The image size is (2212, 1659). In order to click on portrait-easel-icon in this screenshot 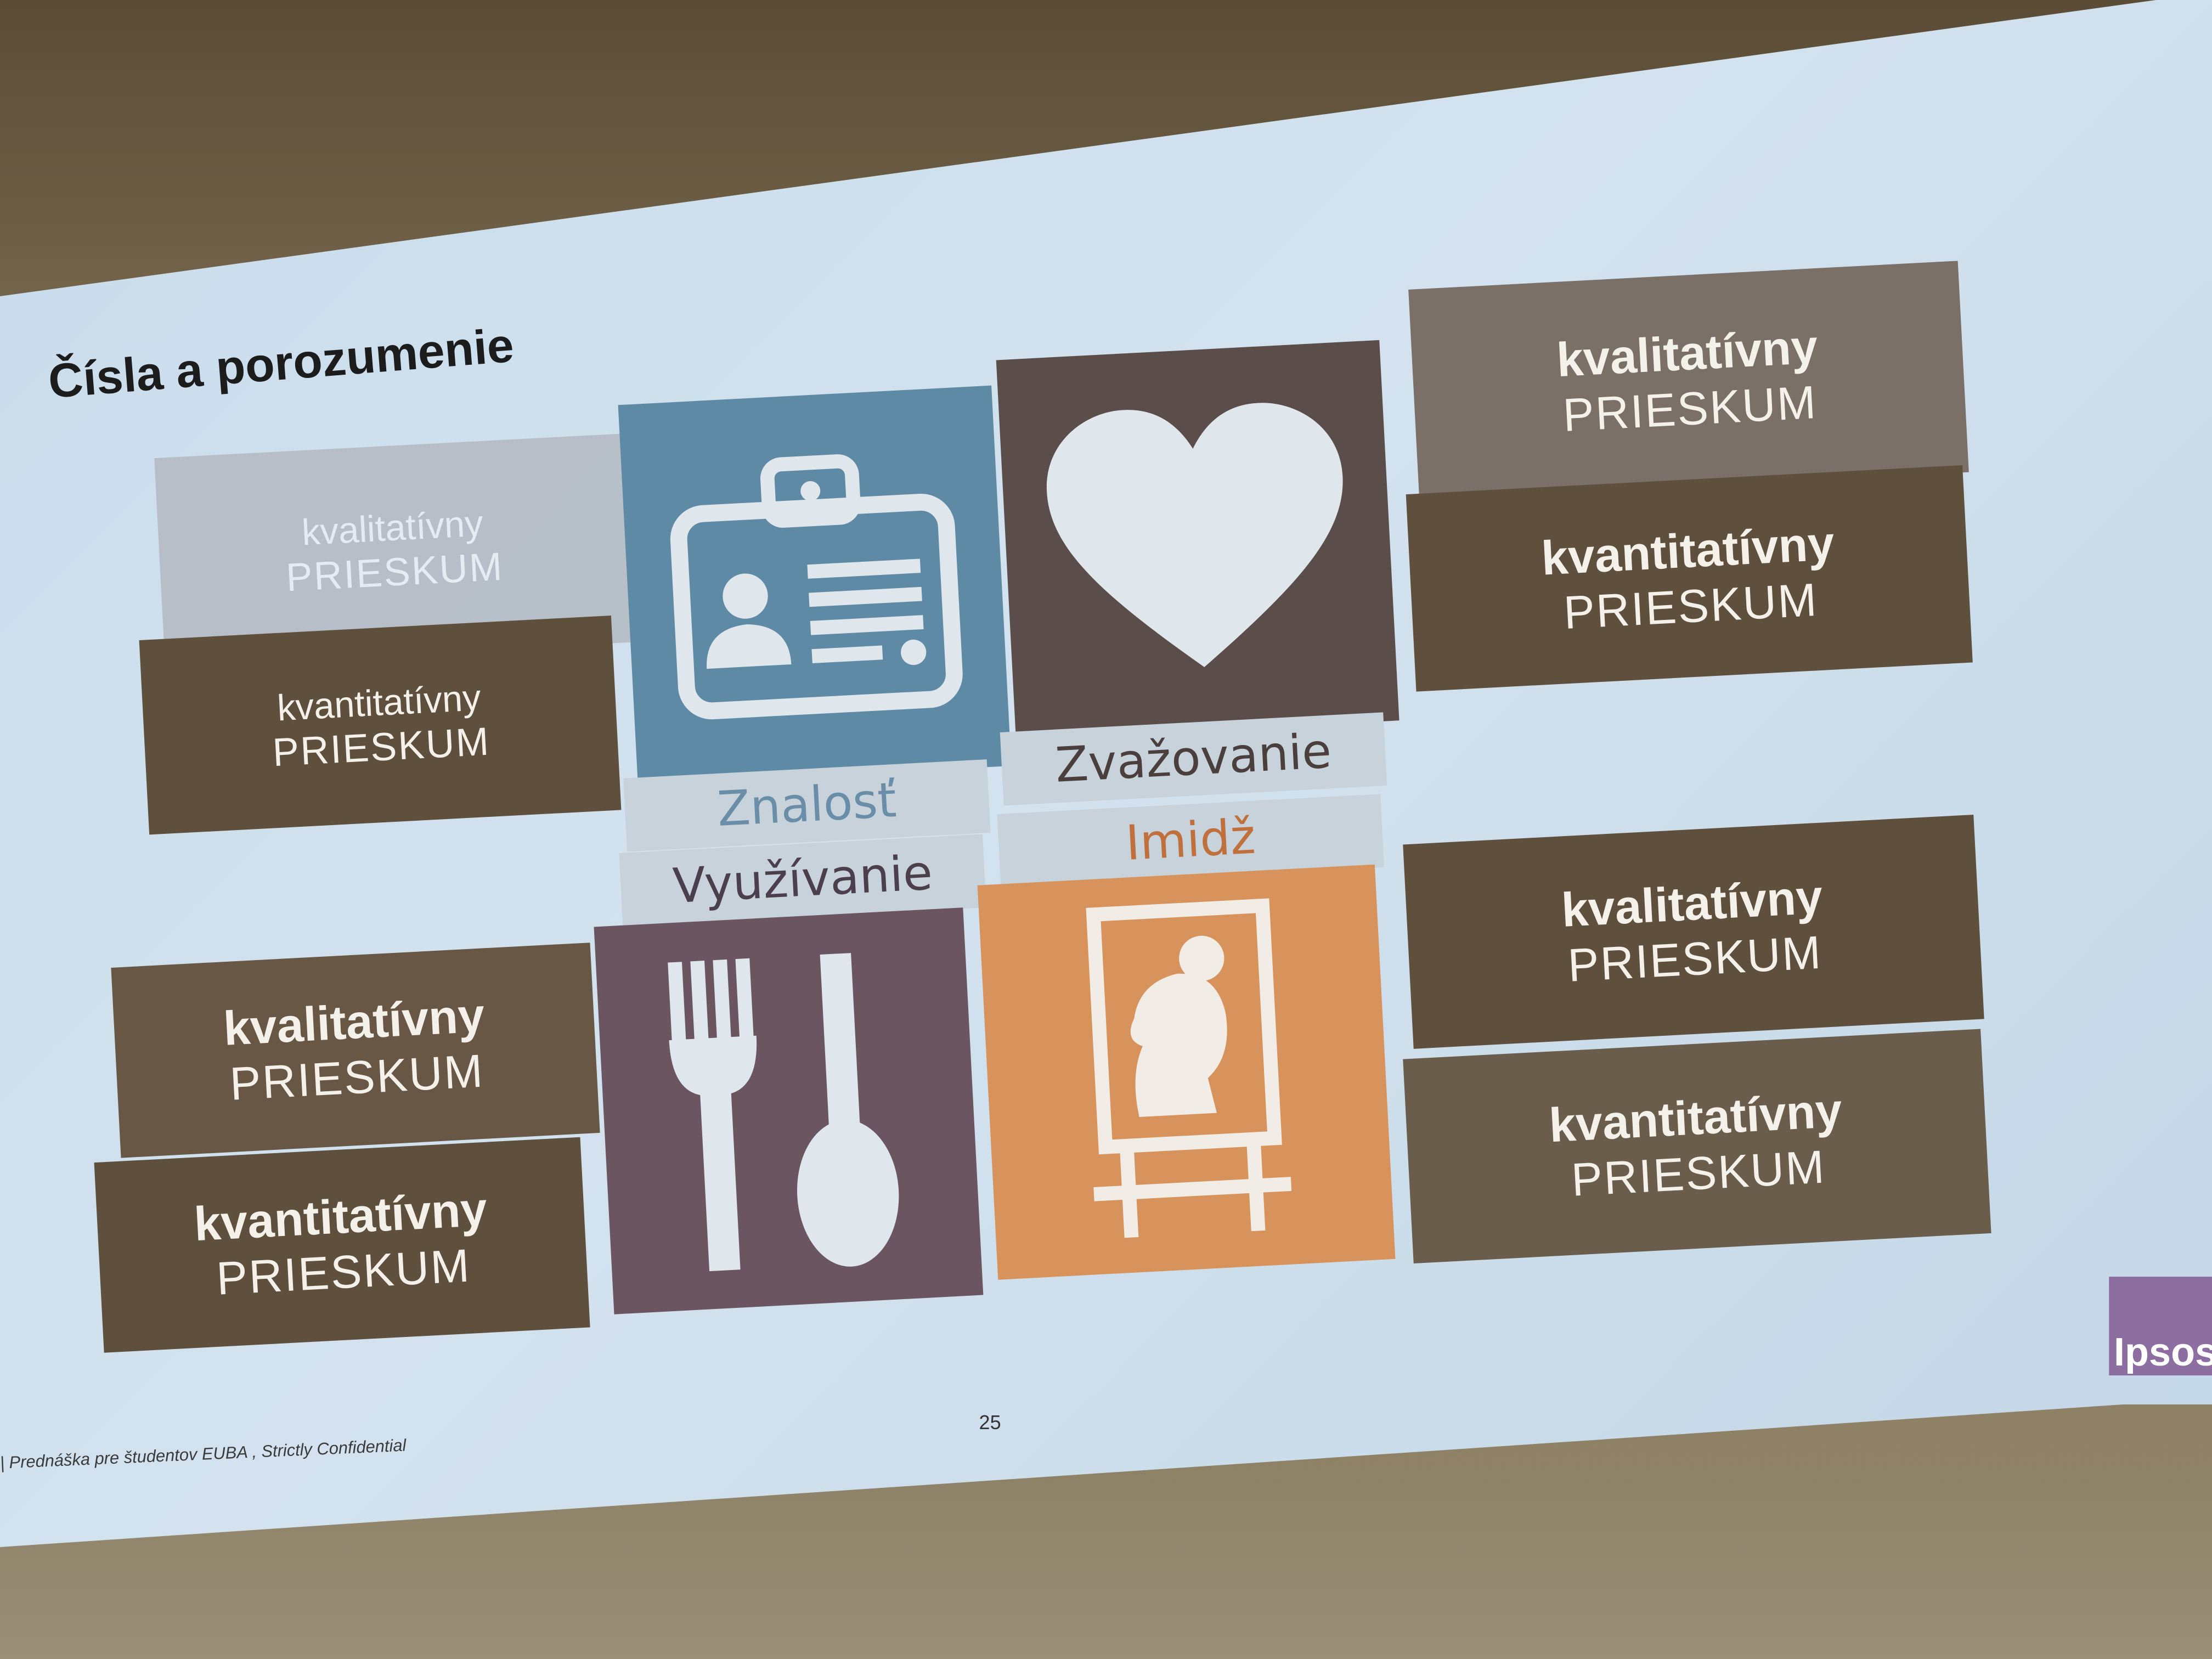, I will do `click(1189, 1068)`.